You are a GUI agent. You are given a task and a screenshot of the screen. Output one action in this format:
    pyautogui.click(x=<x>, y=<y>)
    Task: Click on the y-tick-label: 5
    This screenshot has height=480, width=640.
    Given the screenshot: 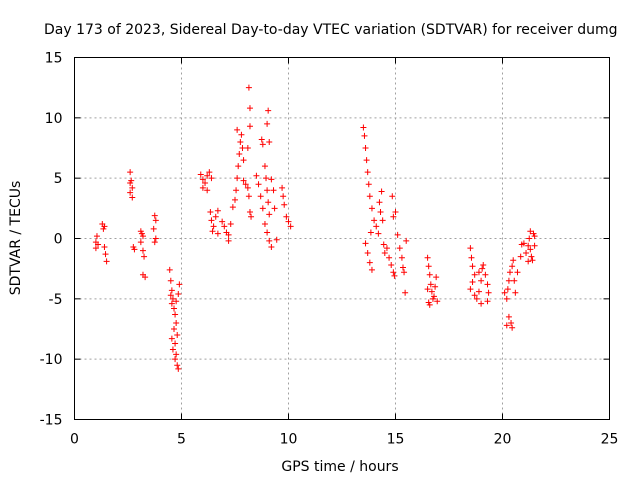 What is the action you would take?
    pyautogui.click(x=58, y=179)
    